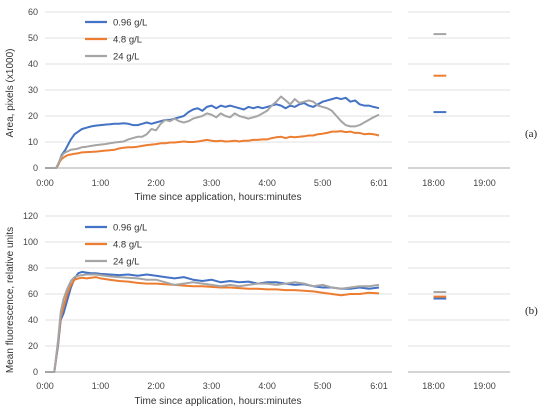 The height and width of the screenshot is (412, 550). What do you see at coordinates (531, 311) in the screenshot?
I see `panel-label-b: (b)` at bounding box center [531, 311].